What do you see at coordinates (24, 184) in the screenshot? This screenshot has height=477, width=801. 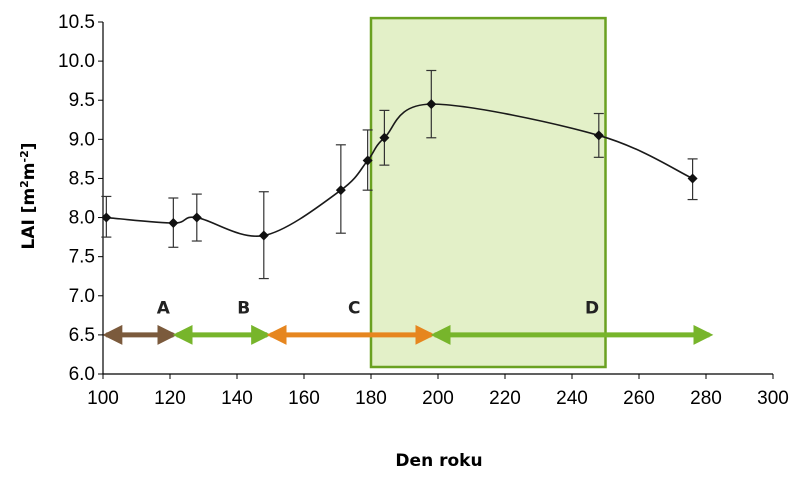 I see `y-axis-title-sup1: 2` at bounding box center [24, 184].